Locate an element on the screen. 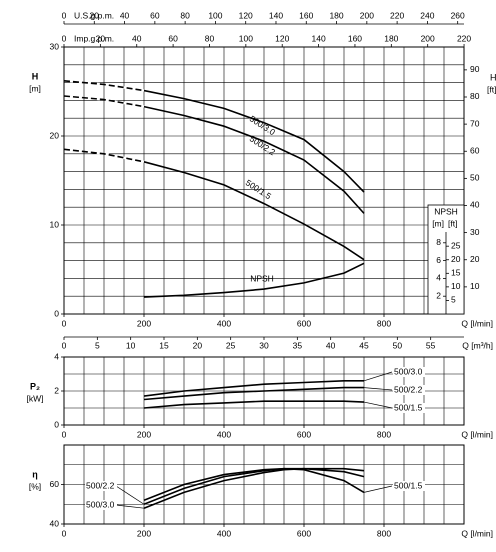 The height and width of the screenshot is (552, 496). y2-tick-label: 30 is located at coordinates (475, 232).